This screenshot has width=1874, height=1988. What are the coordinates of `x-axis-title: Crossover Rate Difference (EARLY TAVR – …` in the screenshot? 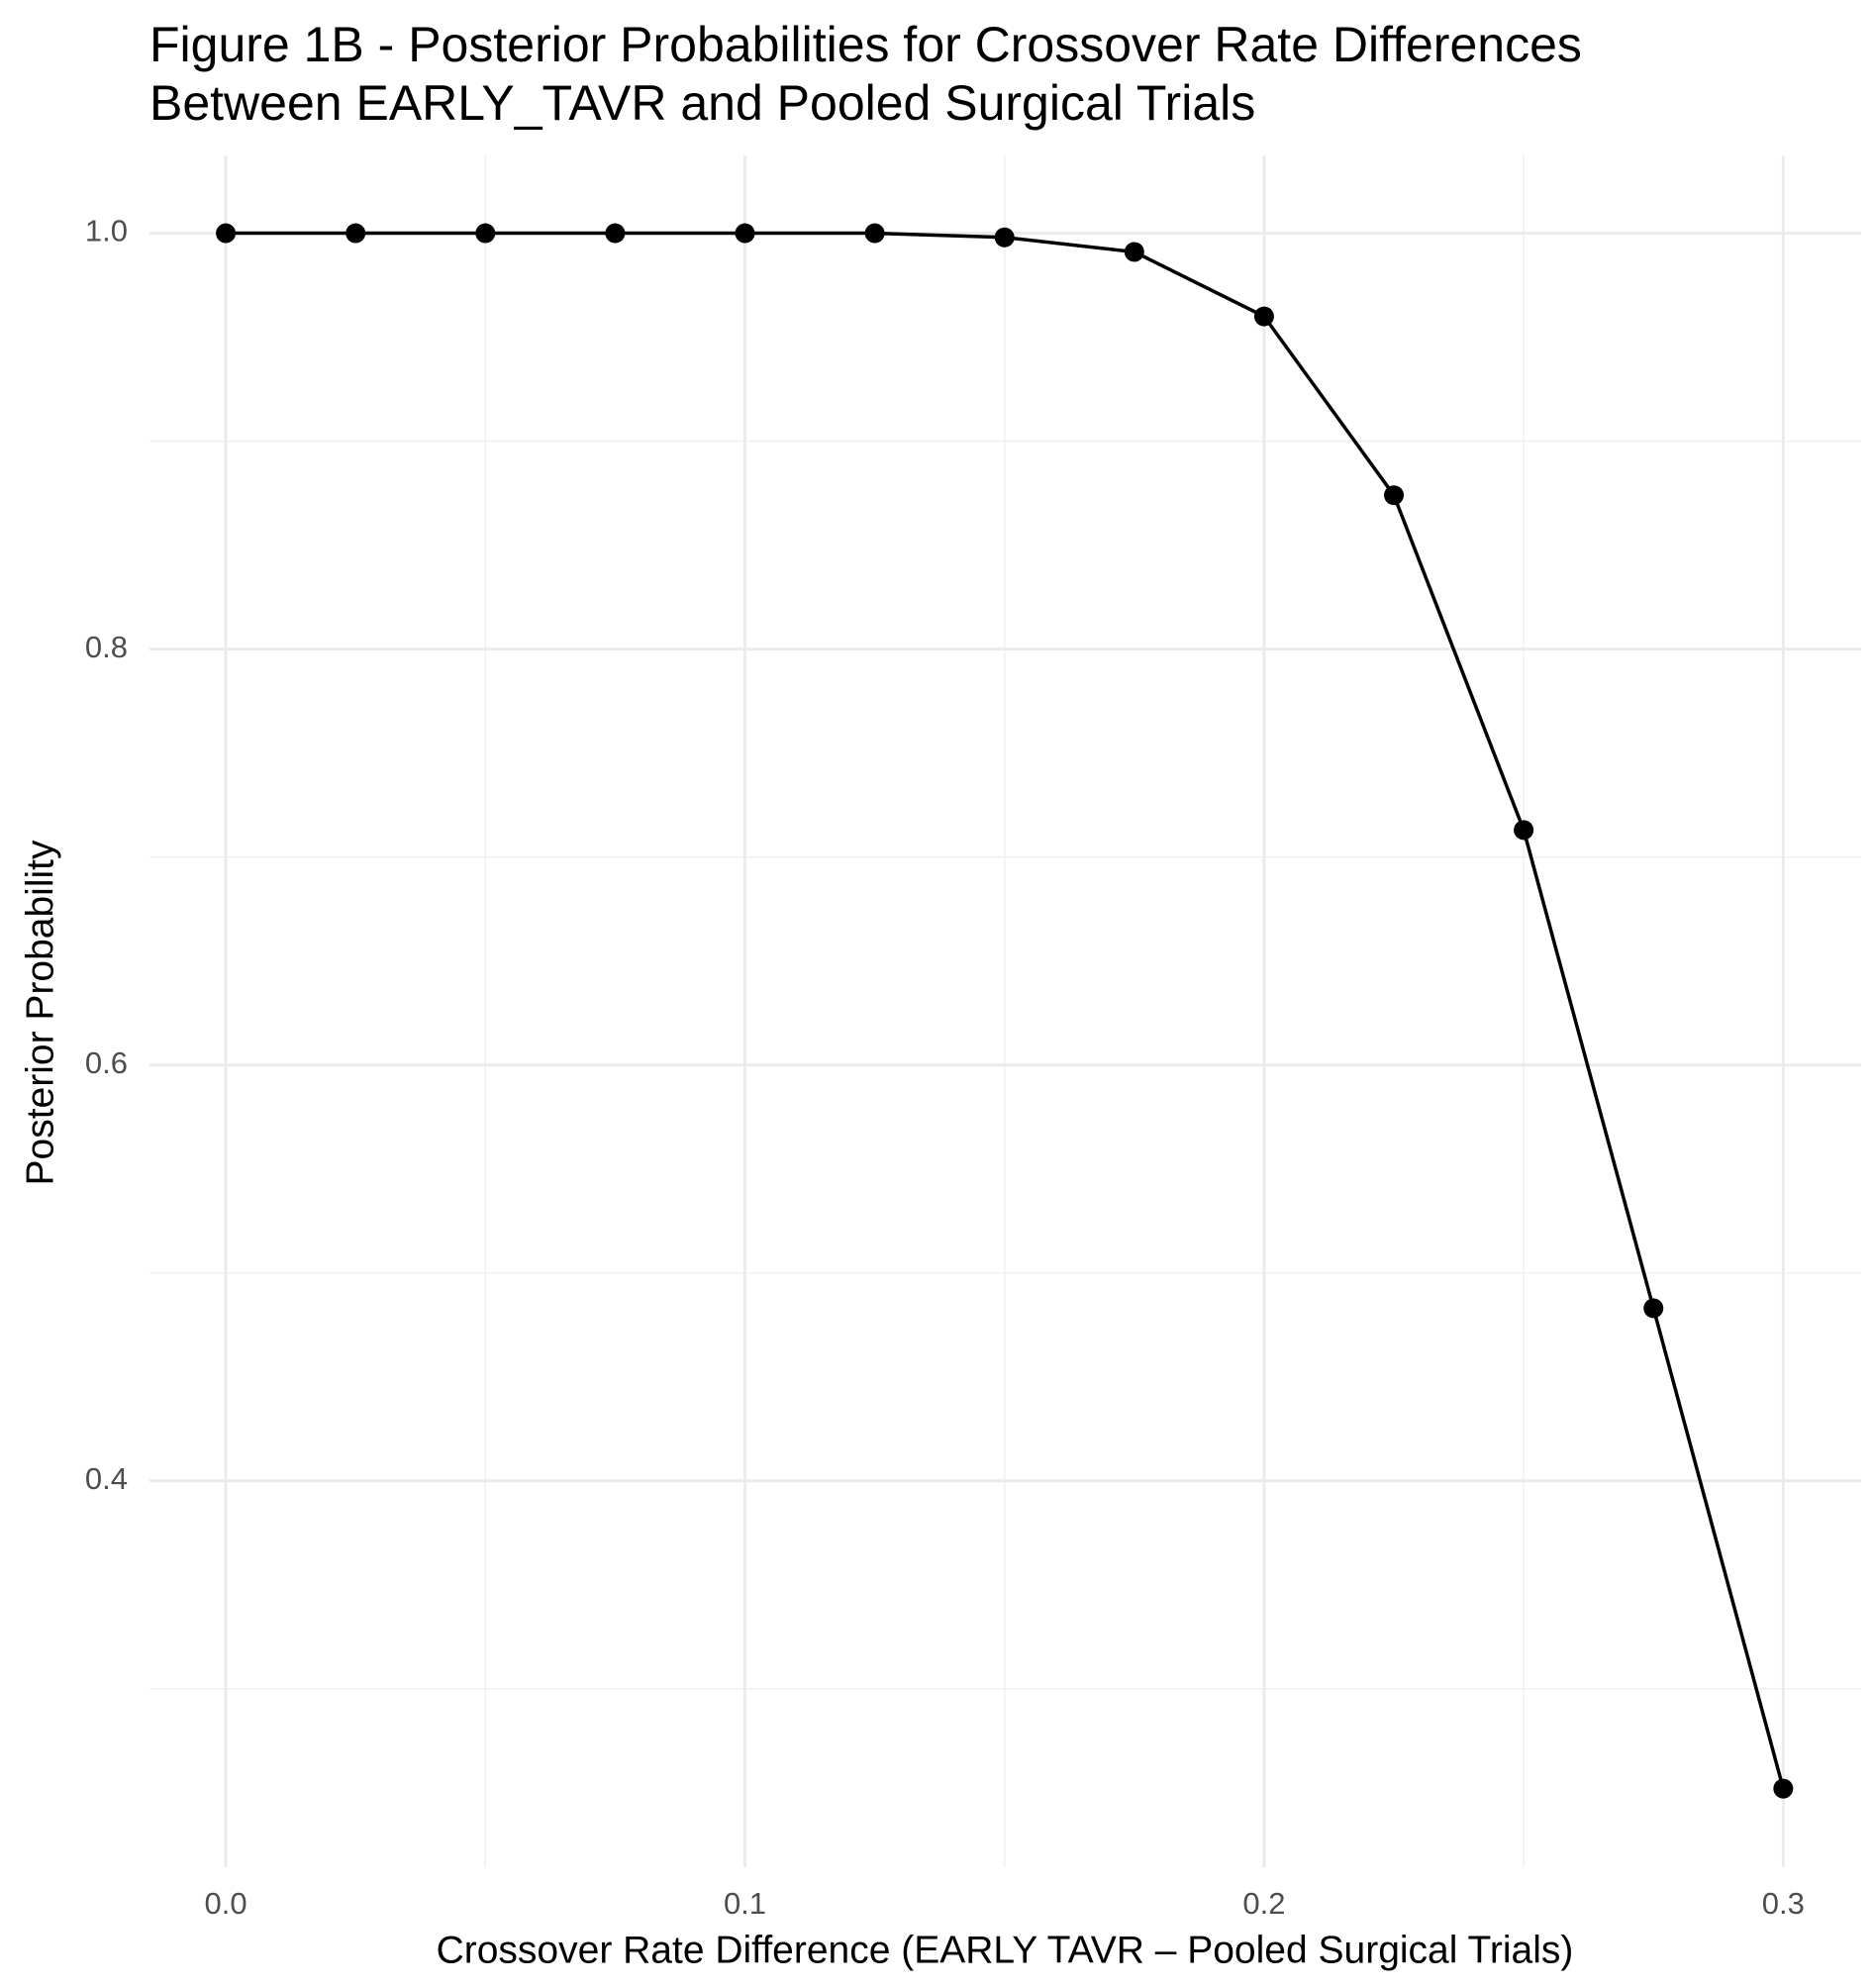 It's located at (1005, 1950).